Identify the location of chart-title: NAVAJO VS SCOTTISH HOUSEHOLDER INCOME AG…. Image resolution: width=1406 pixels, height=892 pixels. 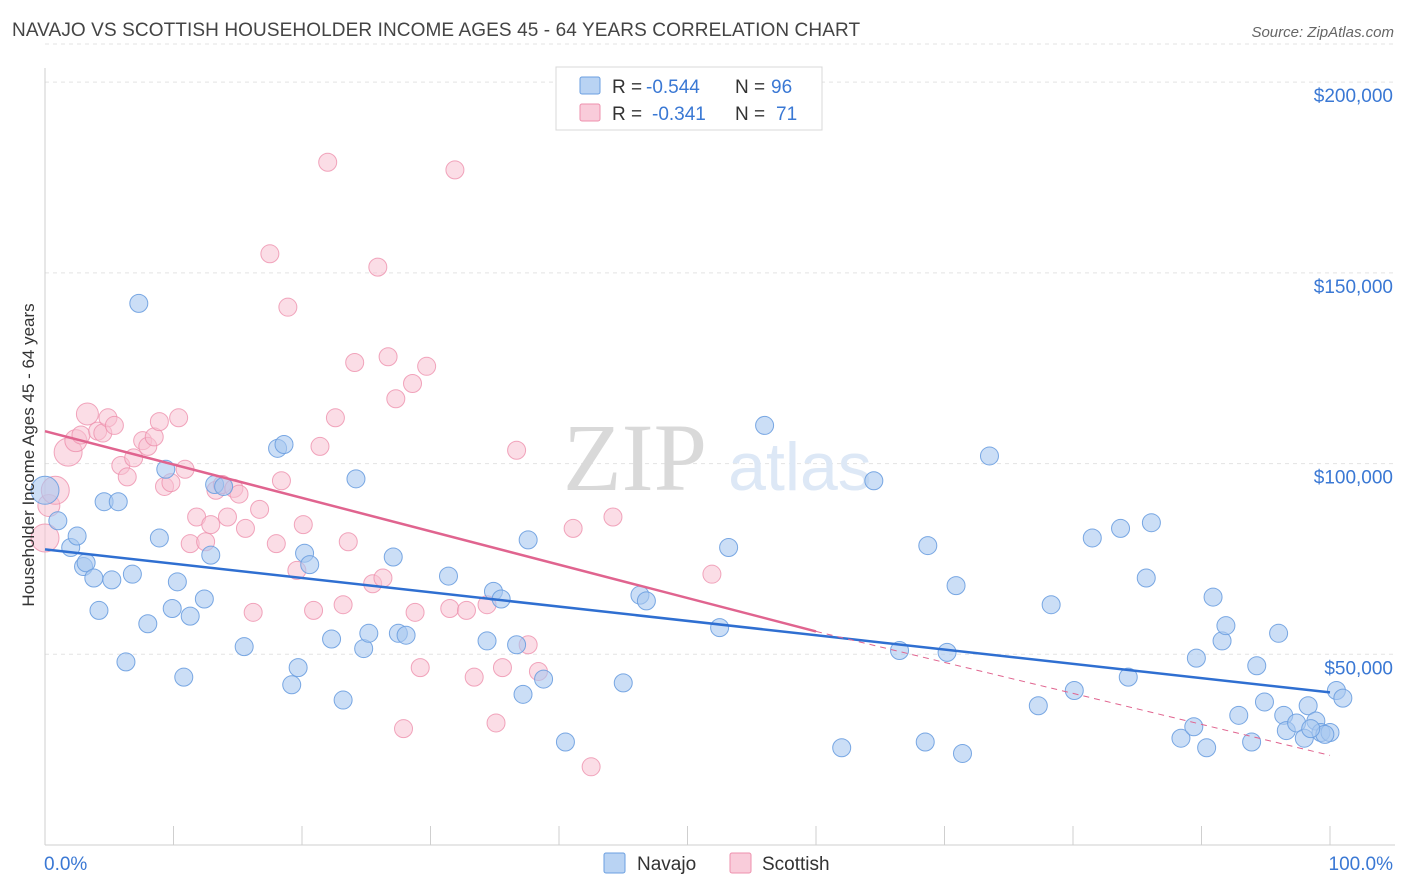
(436, 30).